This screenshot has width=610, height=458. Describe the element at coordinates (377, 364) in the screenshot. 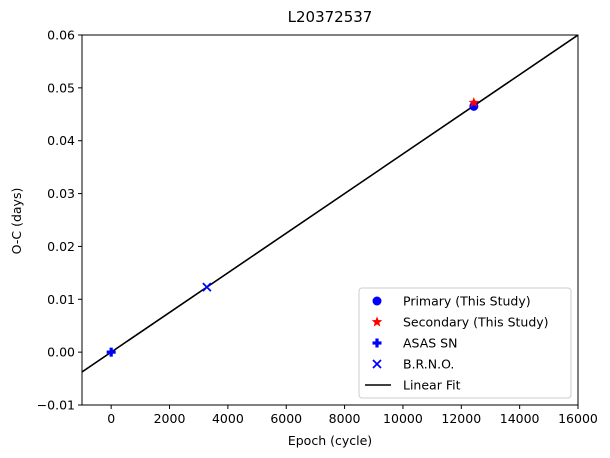

I see `legend-marker-x` at that location.